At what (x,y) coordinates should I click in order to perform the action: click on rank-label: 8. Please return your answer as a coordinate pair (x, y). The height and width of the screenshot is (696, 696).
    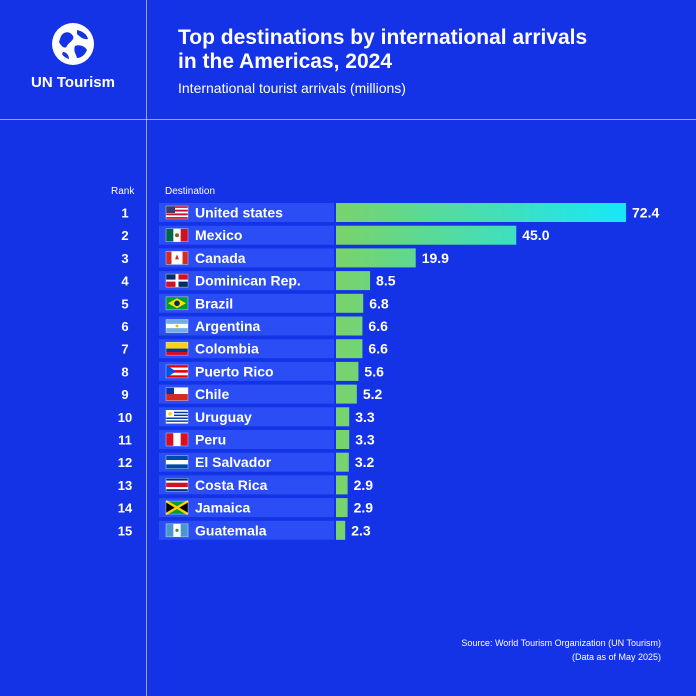
    Looking at the image, I should click on (124, 371).